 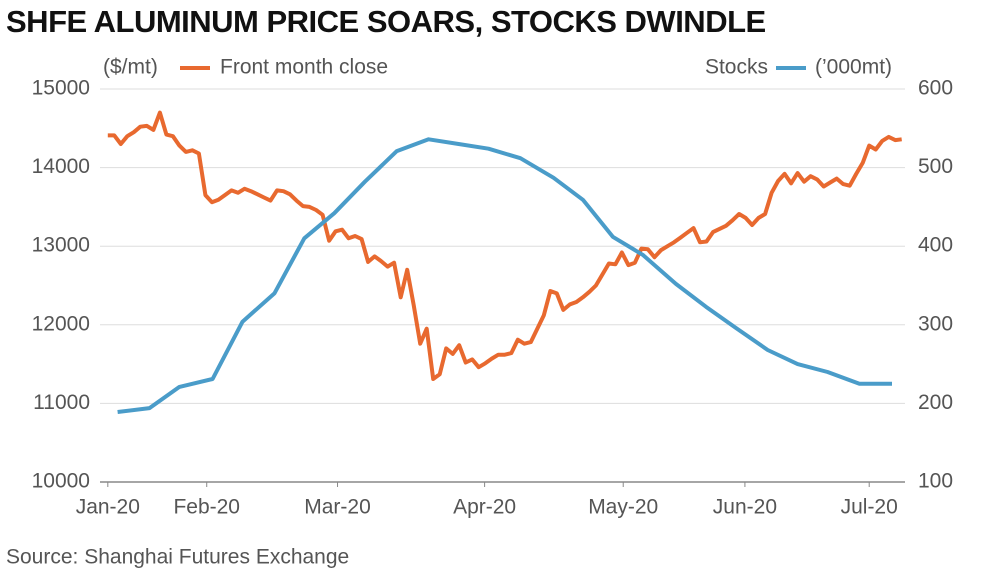 I want to click on y2-tick-label: 600, so click(x=935, y=88).